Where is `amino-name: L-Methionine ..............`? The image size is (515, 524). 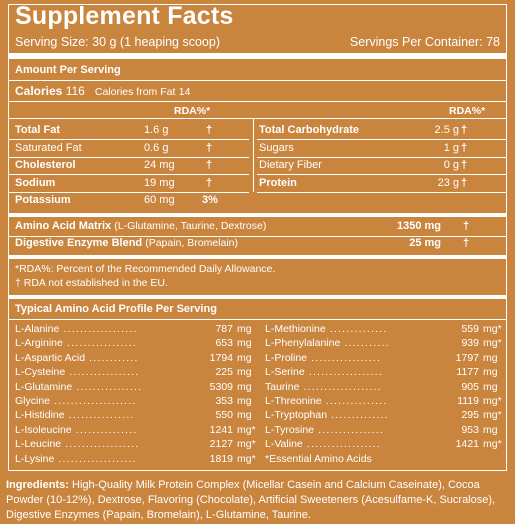 amino-name: L-Methionine .............. is located at coordinates (326, 329).